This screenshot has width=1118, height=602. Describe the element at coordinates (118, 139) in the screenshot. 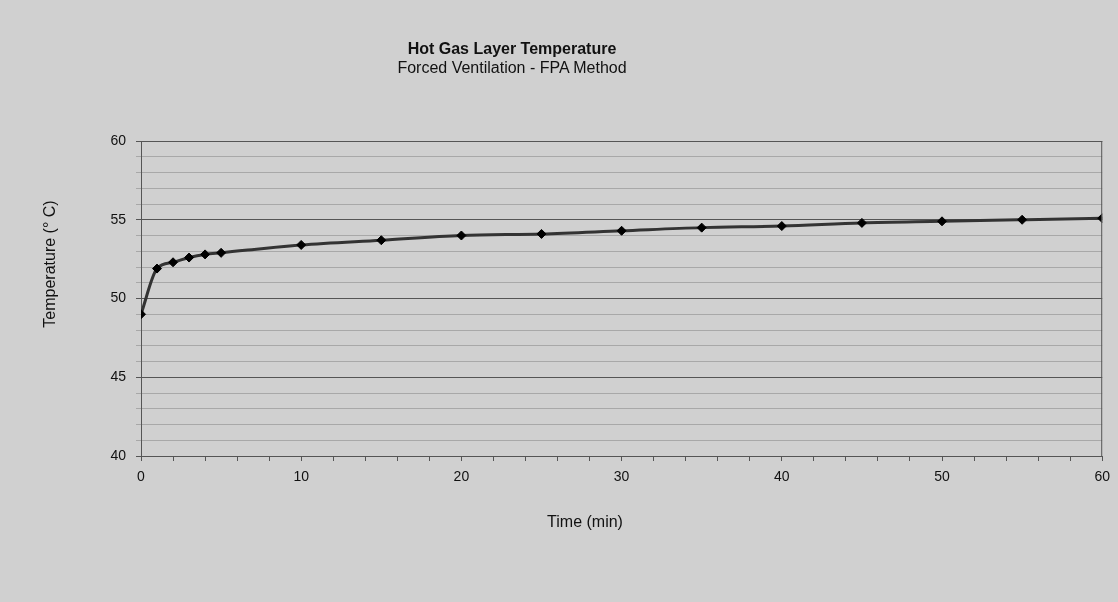

I see `y-tick-label: 60` at that location.